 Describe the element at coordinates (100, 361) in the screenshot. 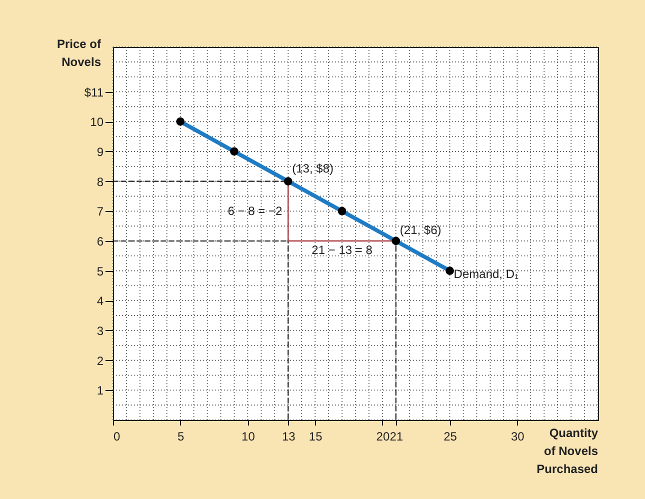

I see `y-tick-label: 2` at that location.